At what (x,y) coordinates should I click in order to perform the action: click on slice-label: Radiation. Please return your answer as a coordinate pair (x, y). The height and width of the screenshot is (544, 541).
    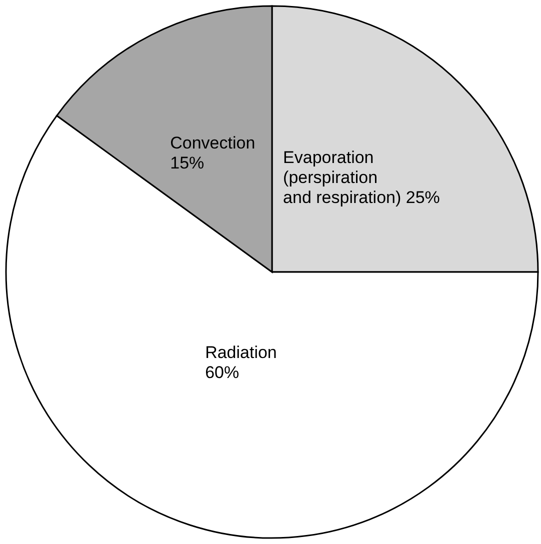
    Looking at the image, I should click on (241, 352).